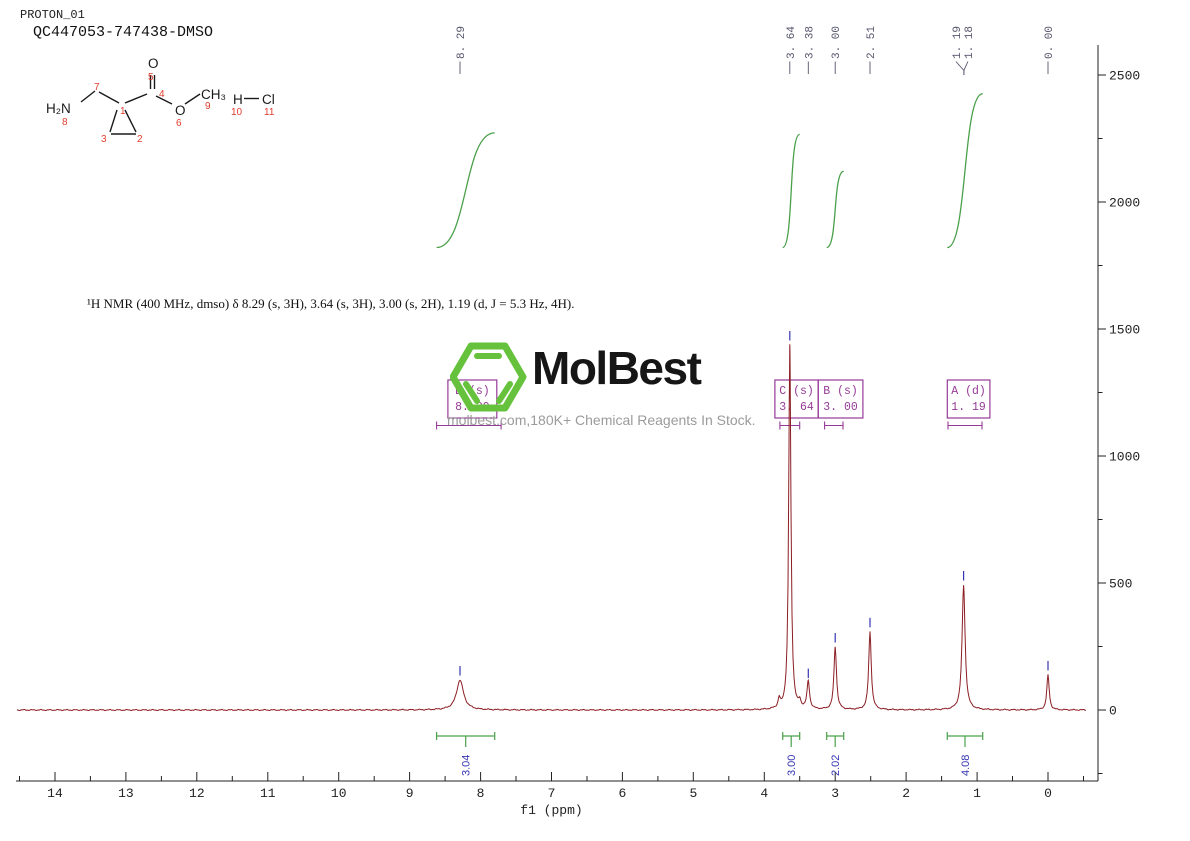 The image size is (1190, 841). Describe the element at coordinates (872, 42) in the screenshot. I see `peak-shift-label: 2. 51` at that location.